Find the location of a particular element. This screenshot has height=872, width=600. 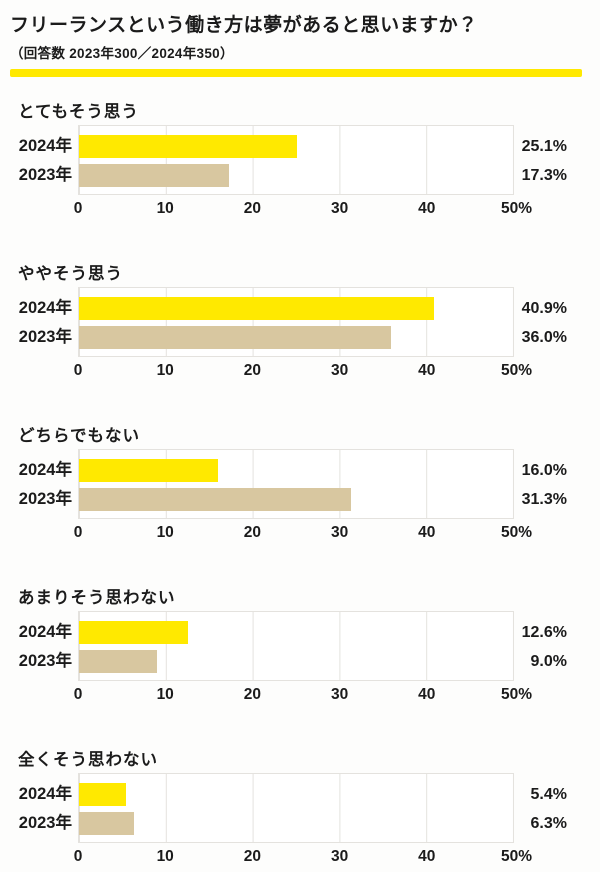

value-label-2023: 6.3% is located at coordinates (548, 823).